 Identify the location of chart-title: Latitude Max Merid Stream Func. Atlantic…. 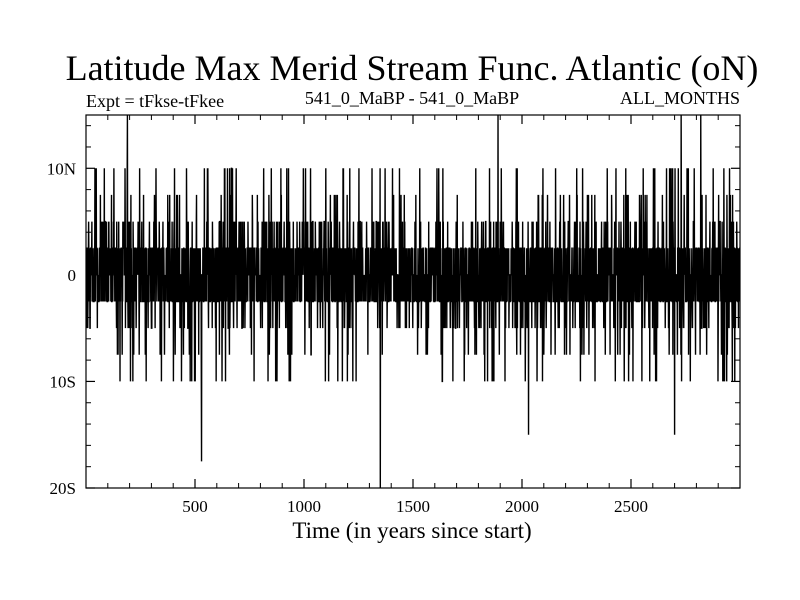
(412, 68).